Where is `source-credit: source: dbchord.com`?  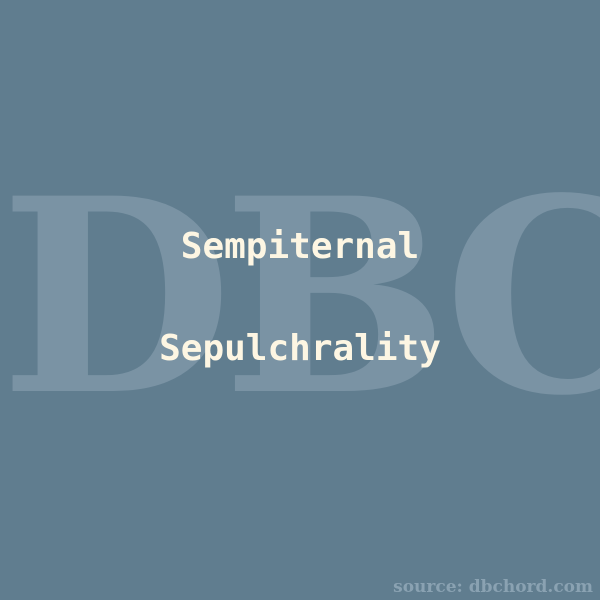
source-credit: source: dbchord.com is located at coordinates (493, 587).